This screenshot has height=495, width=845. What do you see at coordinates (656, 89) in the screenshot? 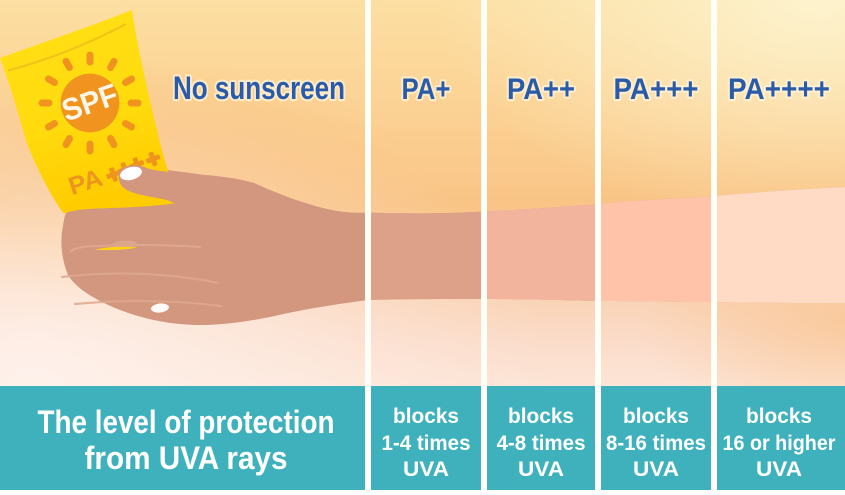
I see `svg-text: PA+++` at bounding box center [656, 89].